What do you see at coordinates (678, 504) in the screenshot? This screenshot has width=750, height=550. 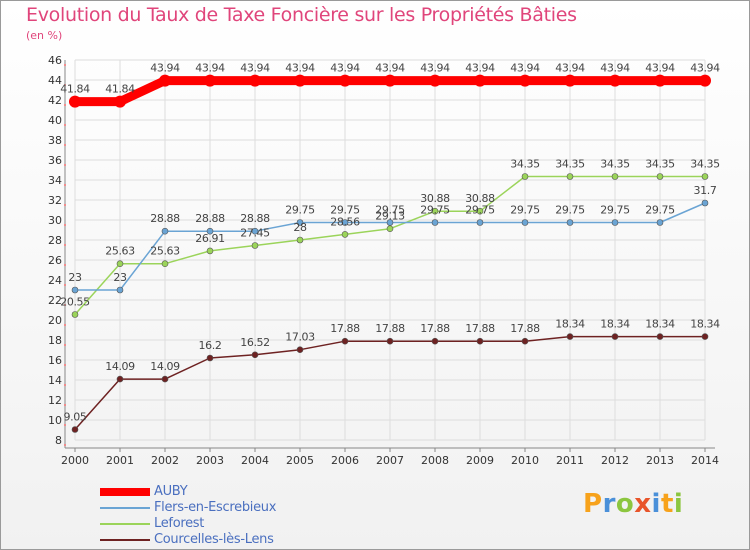 I see `logo-letter: i` at bounding box center [678, 504].